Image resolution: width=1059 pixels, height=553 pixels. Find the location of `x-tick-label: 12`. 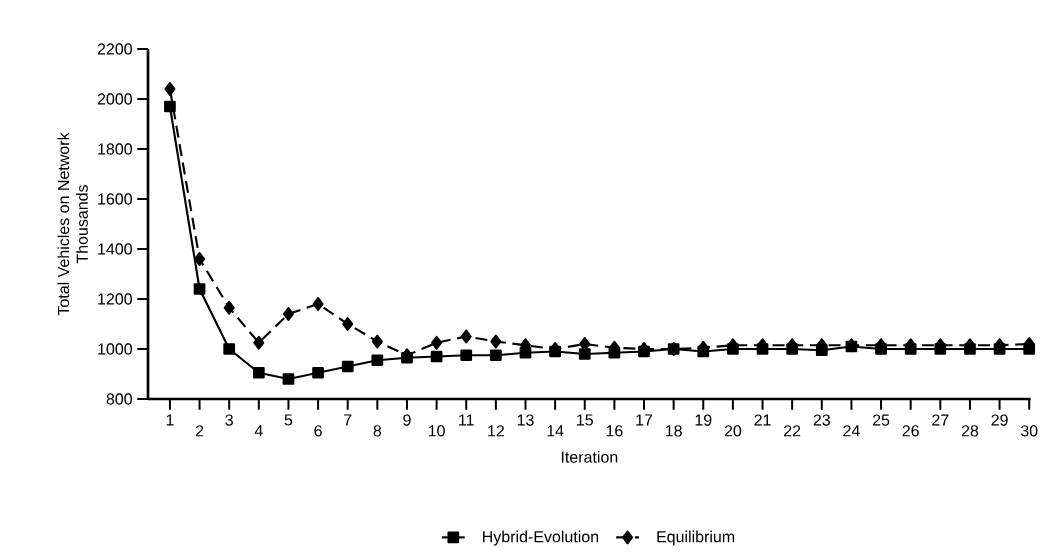

x-tick-label: 12 is located at coordinates (496, 431).